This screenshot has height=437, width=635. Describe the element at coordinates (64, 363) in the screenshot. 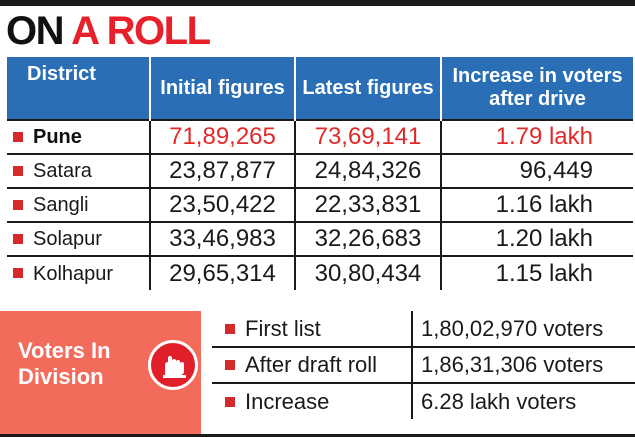

I see `summary-label: Voters In Division` at that location.